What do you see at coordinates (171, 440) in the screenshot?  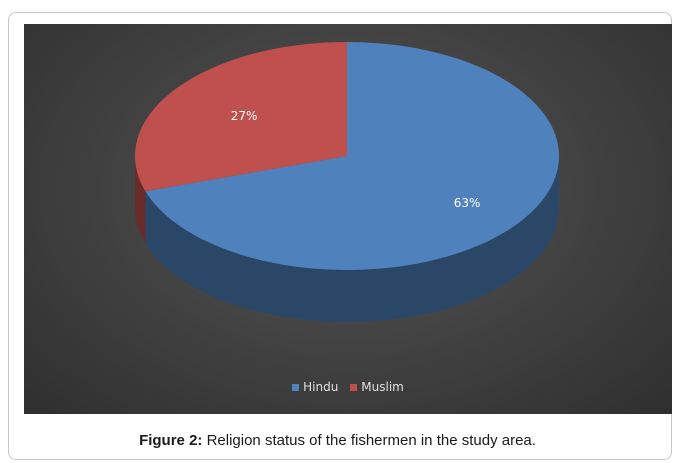 I see `caption-prefix: Figure 2:` at bounding box center [171, 440].